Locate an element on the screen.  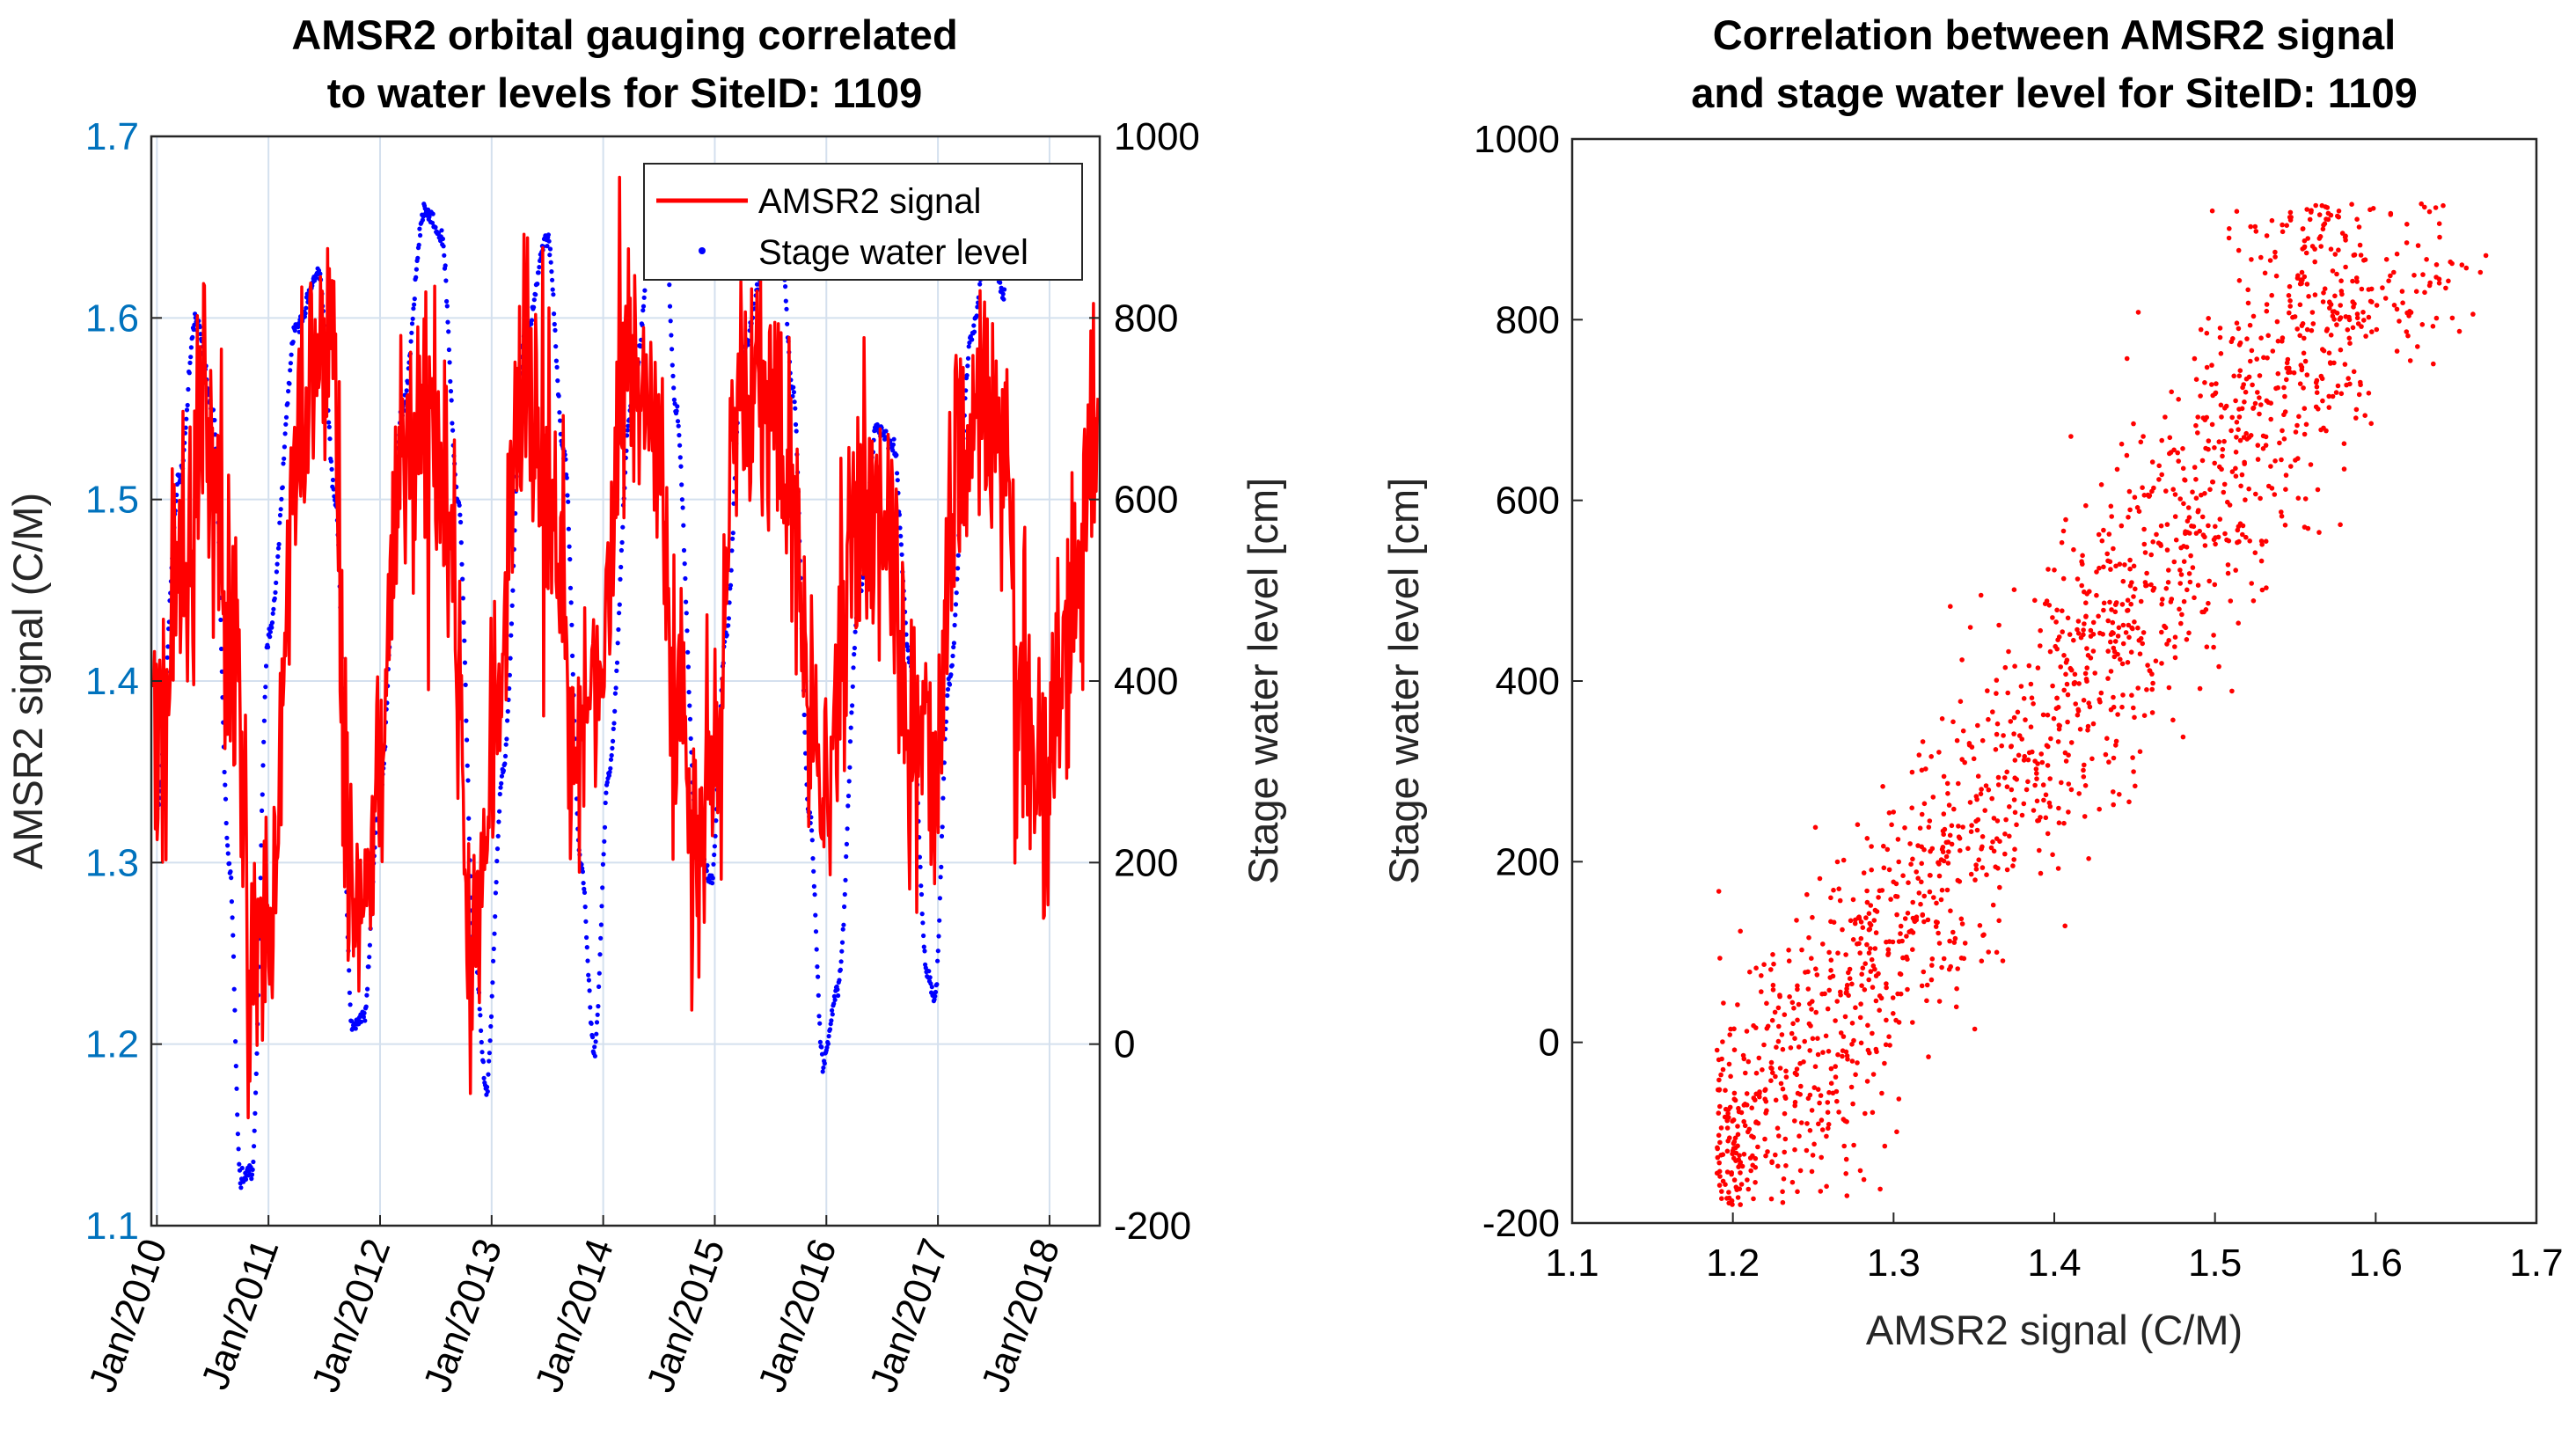
x-tick-label: Jan/2016 is located at coordinates (797, 1316).